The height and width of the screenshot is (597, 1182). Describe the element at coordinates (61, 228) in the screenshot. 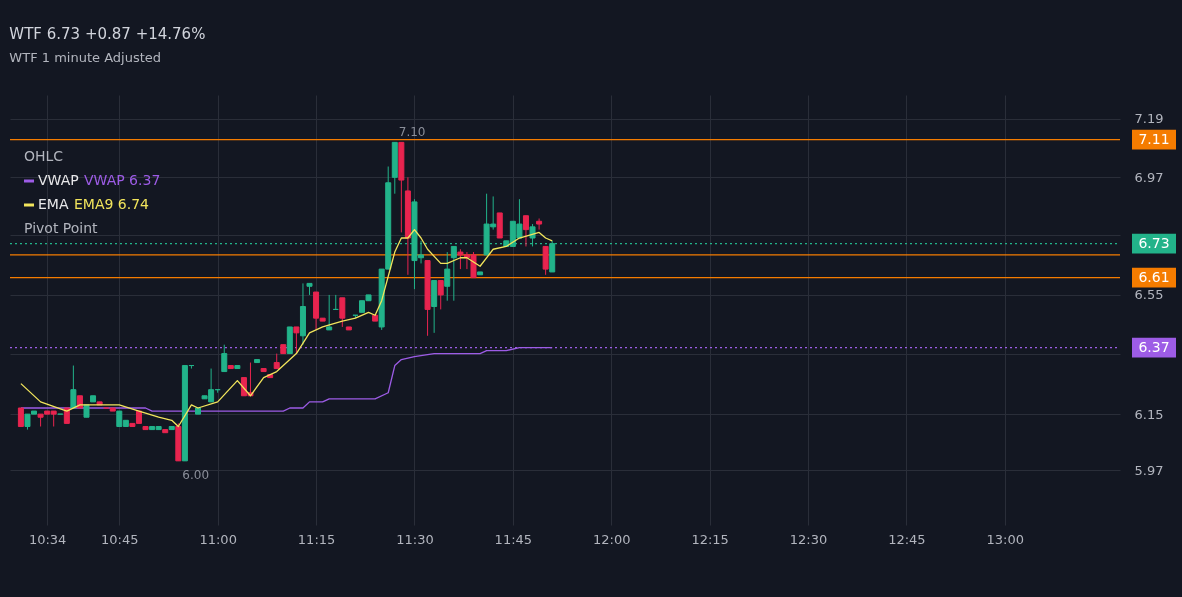

I see `annotation: Pivot Point` at that location.